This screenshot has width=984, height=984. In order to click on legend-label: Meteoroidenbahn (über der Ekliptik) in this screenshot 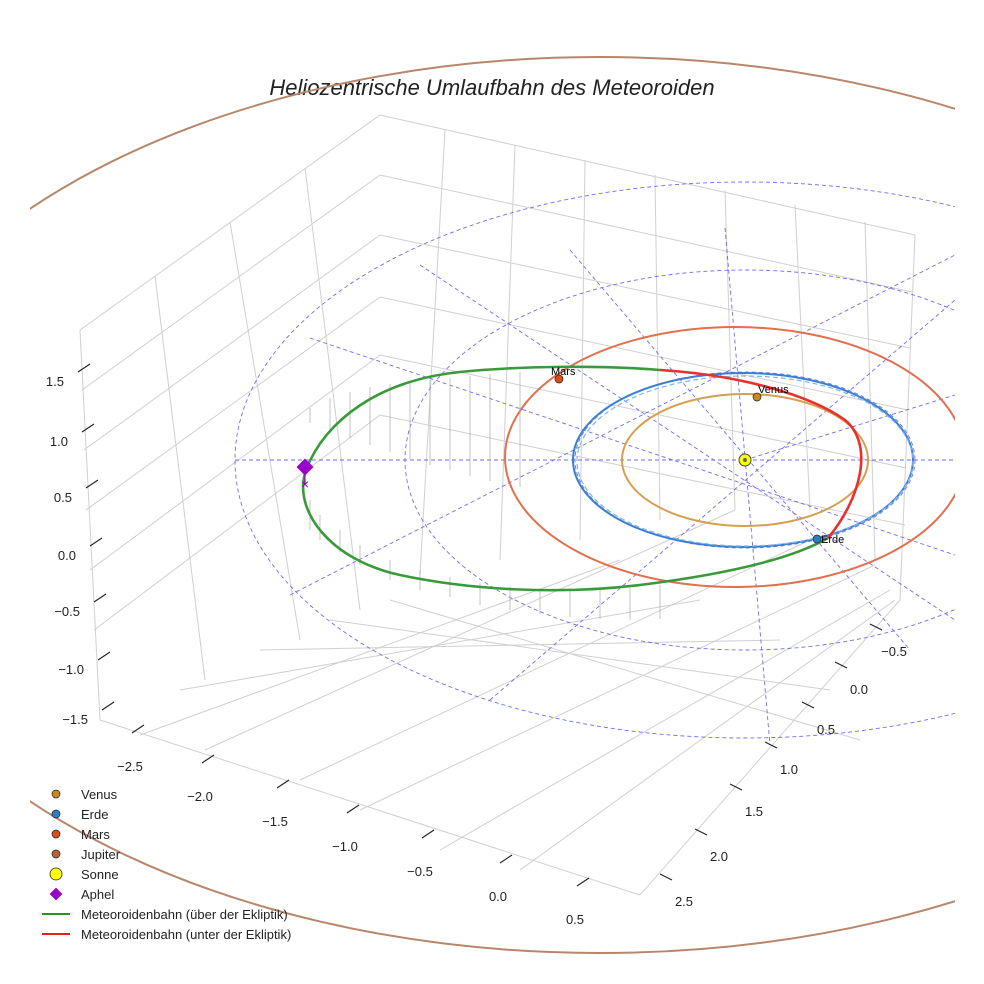, I will do `click(184, 914)`.